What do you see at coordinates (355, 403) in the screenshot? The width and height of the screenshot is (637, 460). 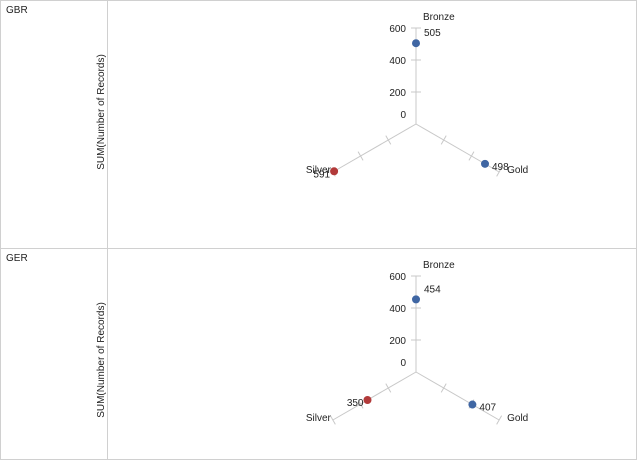 I see `data-label-ger-silver: 350` at bounding box center [355, 403].